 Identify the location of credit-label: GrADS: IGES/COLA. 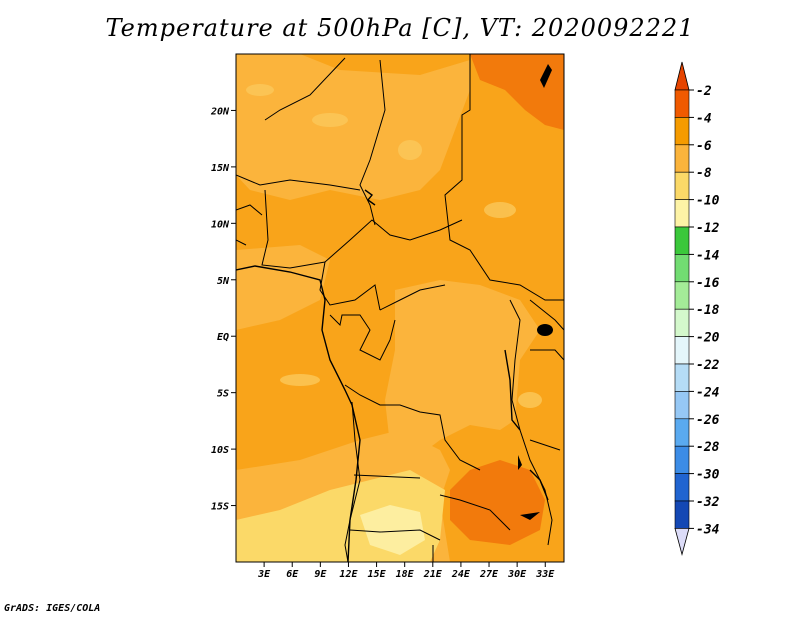
(52, 608).